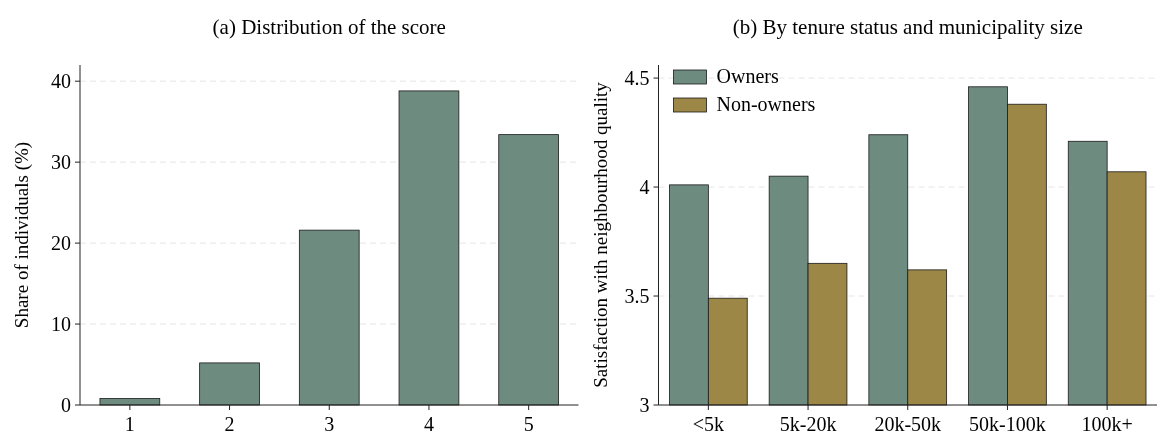  Describe the element at coordinates (229, 424) in the screenshot. I see `x-tick-label: 2` at that location.